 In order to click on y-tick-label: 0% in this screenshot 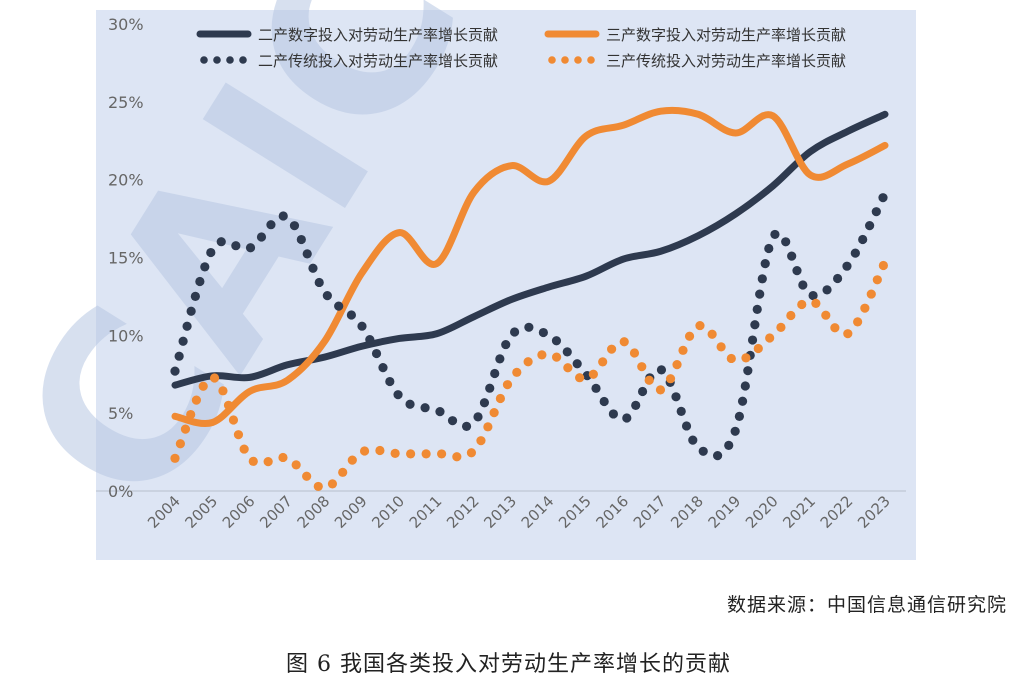, I will do `click(120, 491)`.